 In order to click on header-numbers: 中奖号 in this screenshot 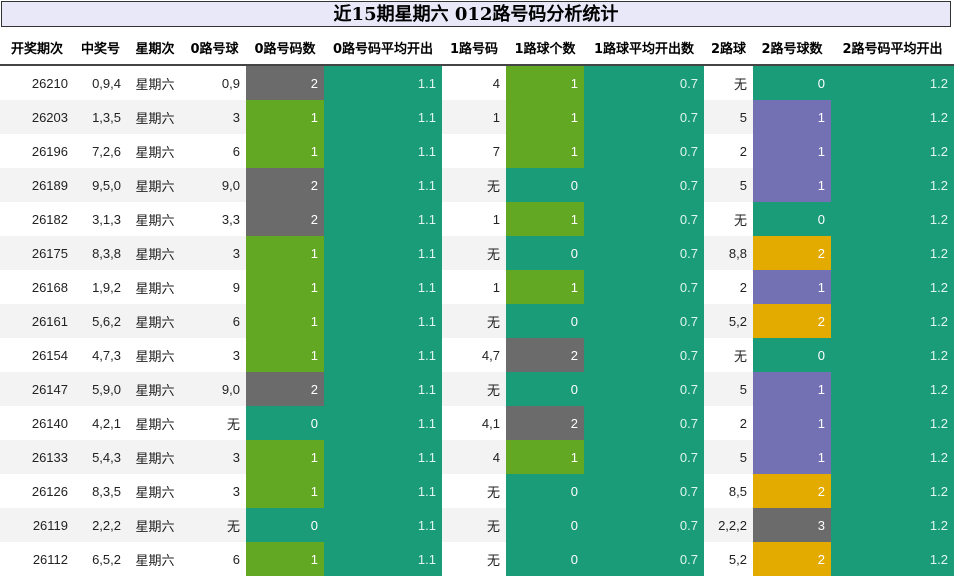, I will do `click(100, 48)`.